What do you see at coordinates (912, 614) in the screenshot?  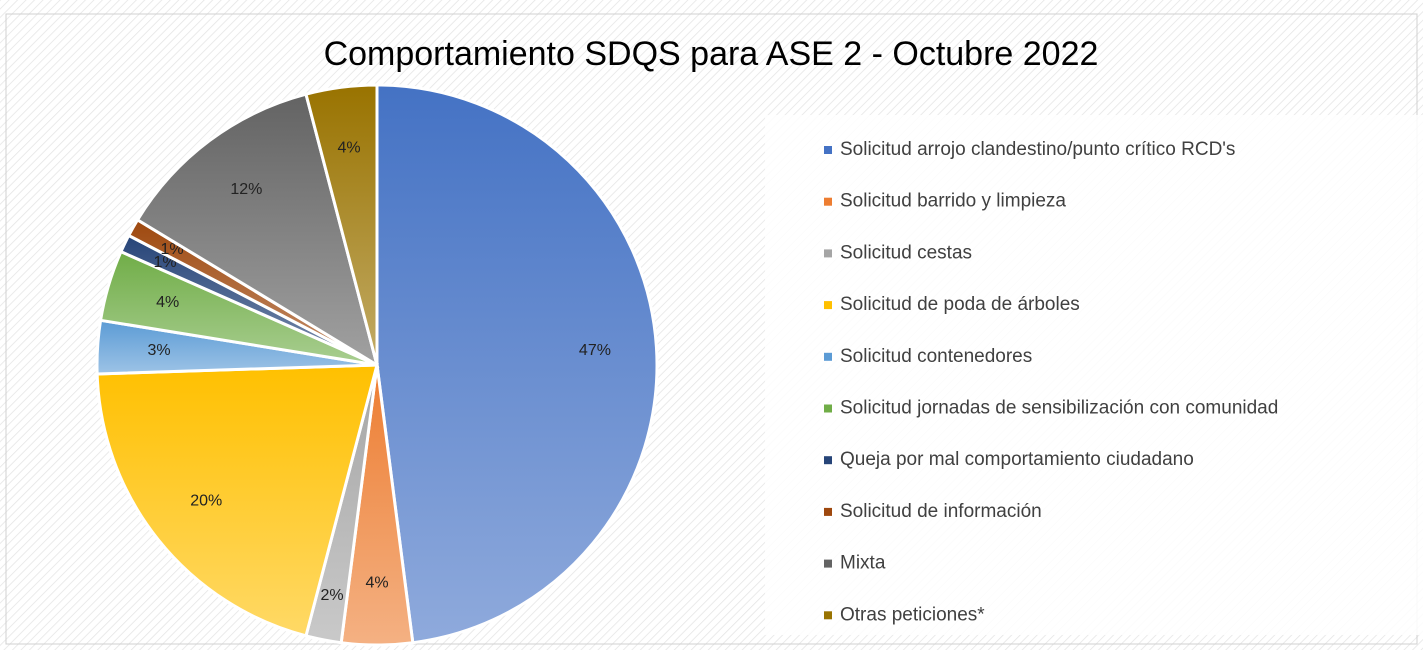 I see `legend-label: Otras peticiones*` at bounding box center [912, 614].